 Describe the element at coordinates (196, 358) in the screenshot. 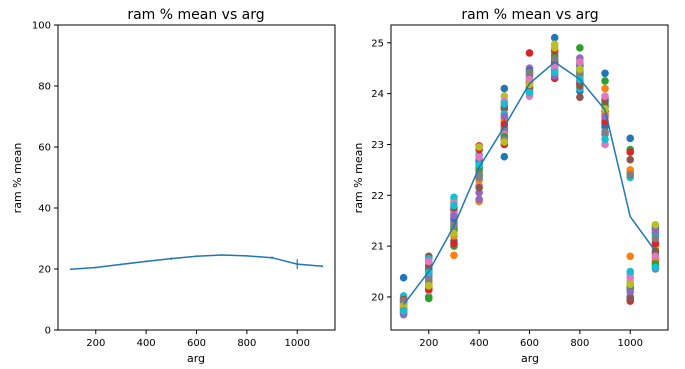

I see `left-x-axis-label: arg` at that location.